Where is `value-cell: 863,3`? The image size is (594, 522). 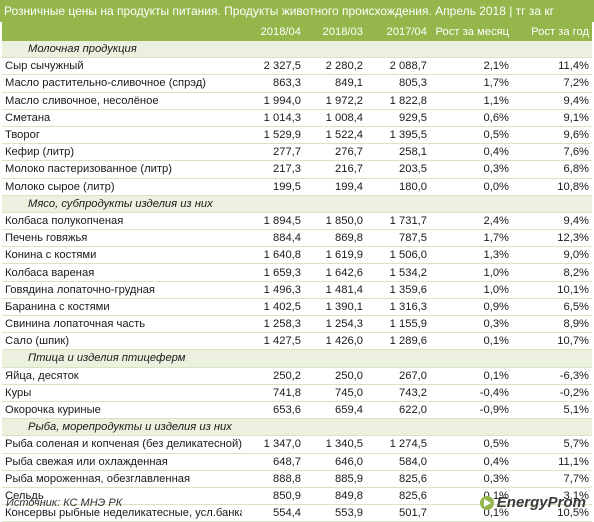 value-cell: 863,3 is located at coordinates (273, 83).